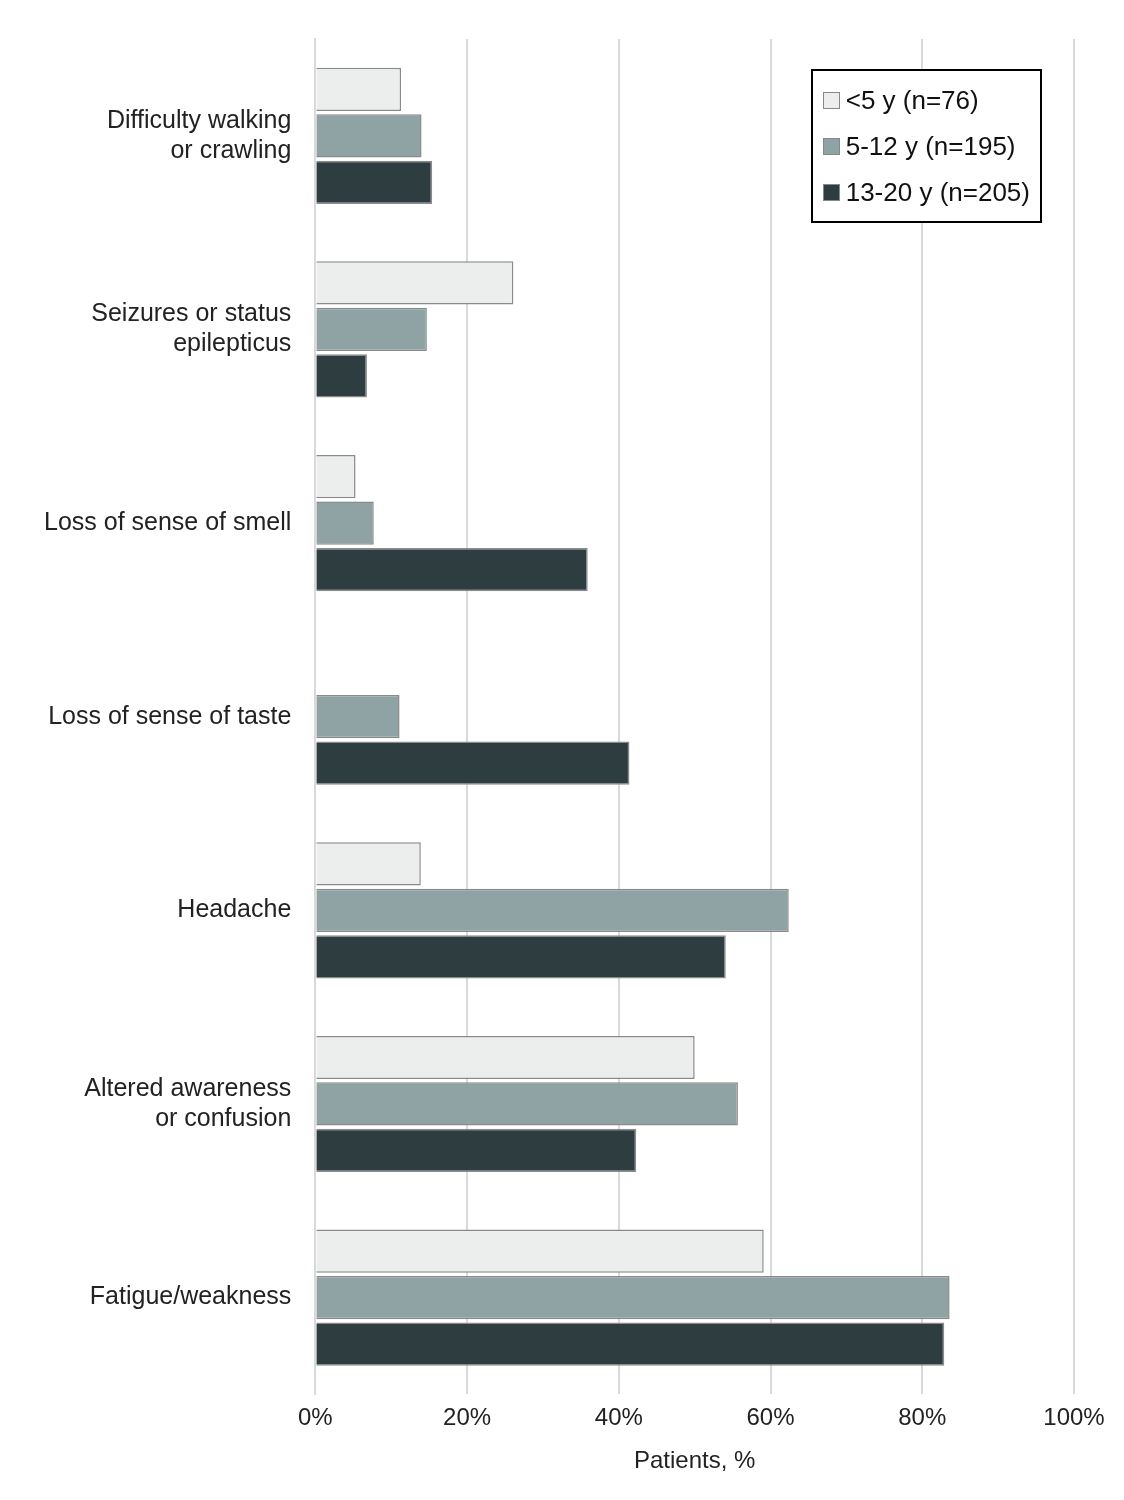  What do you see at coordinates (930, 146) in the screenshot?
I see `legend-label: 5-12 y (n=195)` at bounding box center [930, 146].